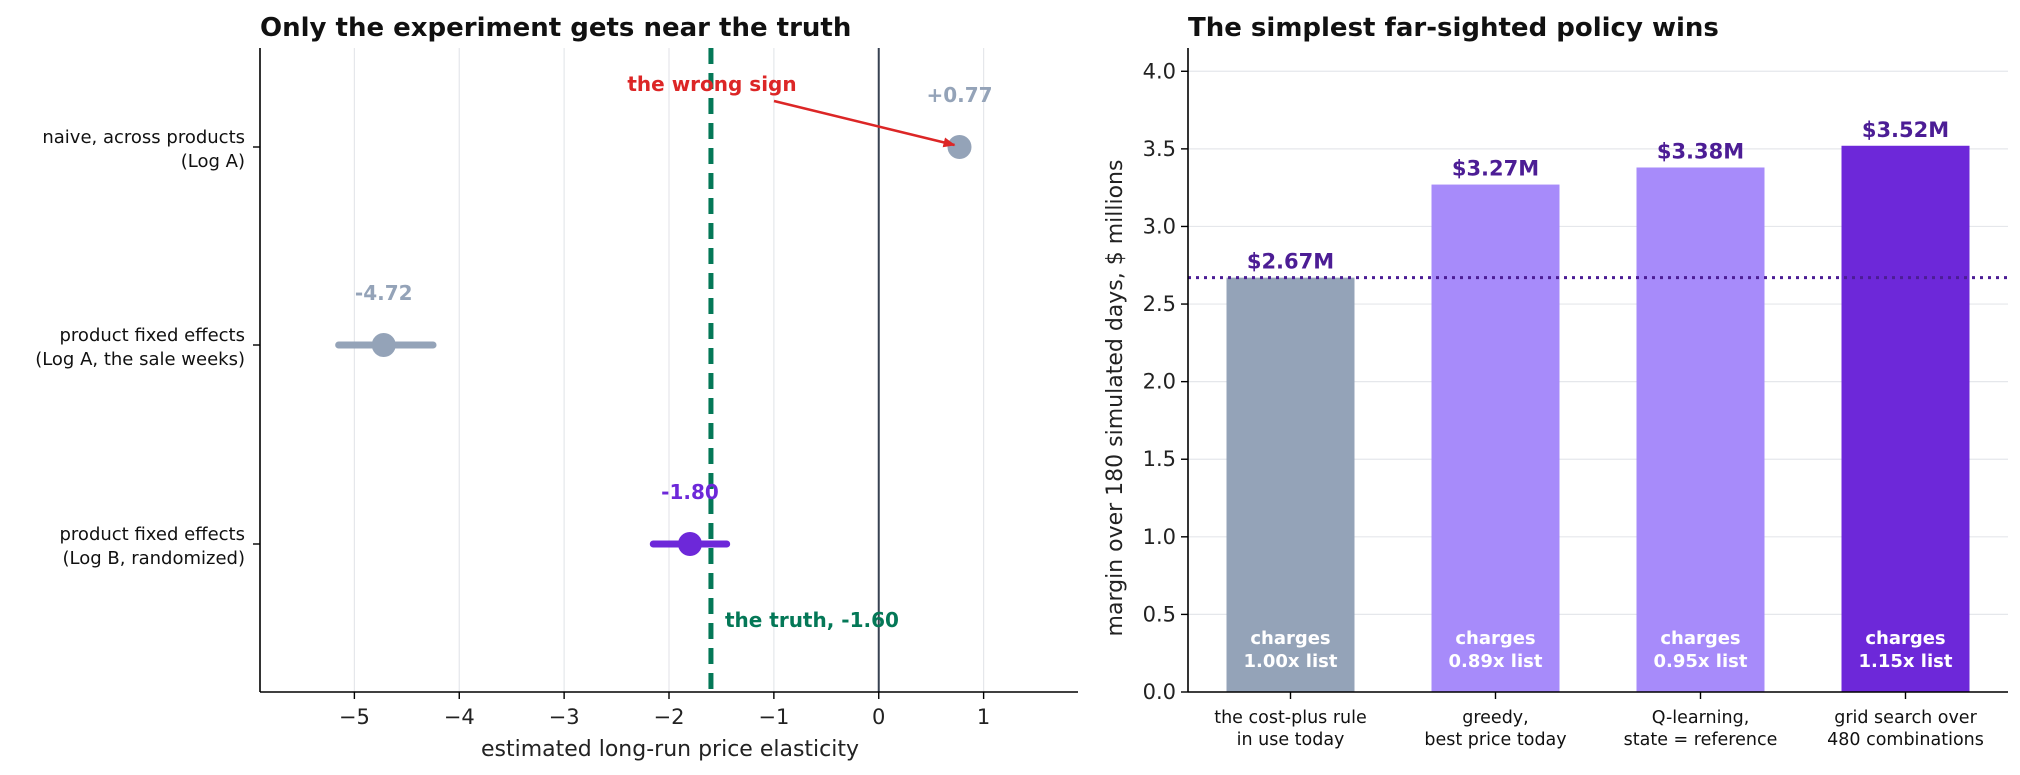 The height and width of the screenshot is (775, 2020). I want to click on estimate-label: -1.80, so click(690, 492).